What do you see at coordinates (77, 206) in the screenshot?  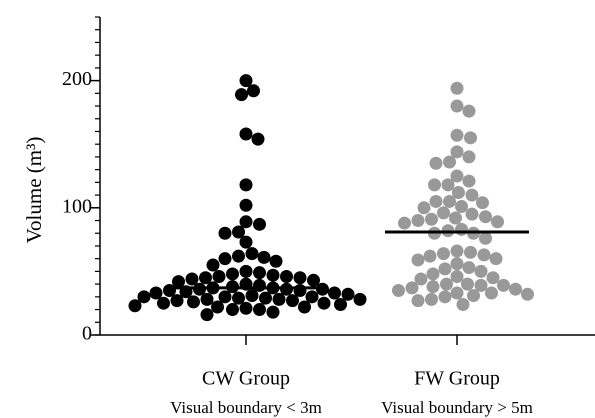 I see `y-tick-label: 100` at bounding box center [77, 206].